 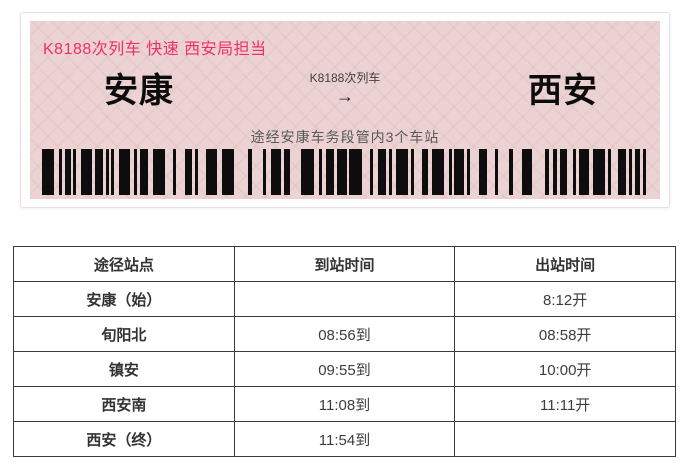 What do you see at coordinates (565, 264) in the screenshot?
I see `header-departure: 出站时间` at bounding box center [565, 264].